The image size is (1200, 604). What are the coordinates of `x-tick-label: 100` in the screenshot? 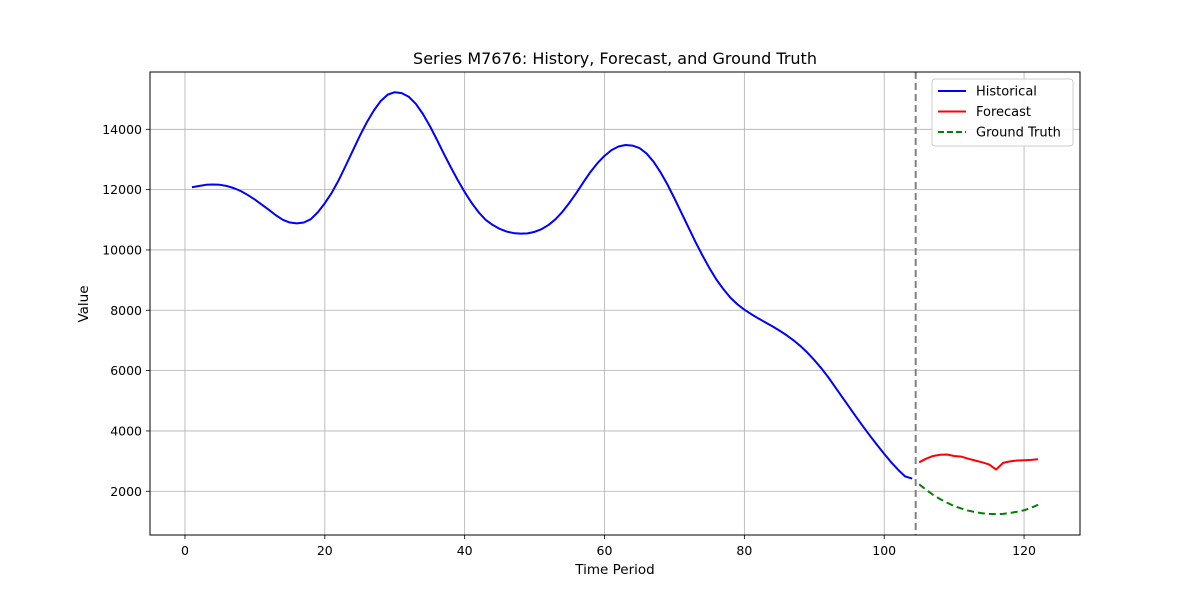 It's located at (884, 550).